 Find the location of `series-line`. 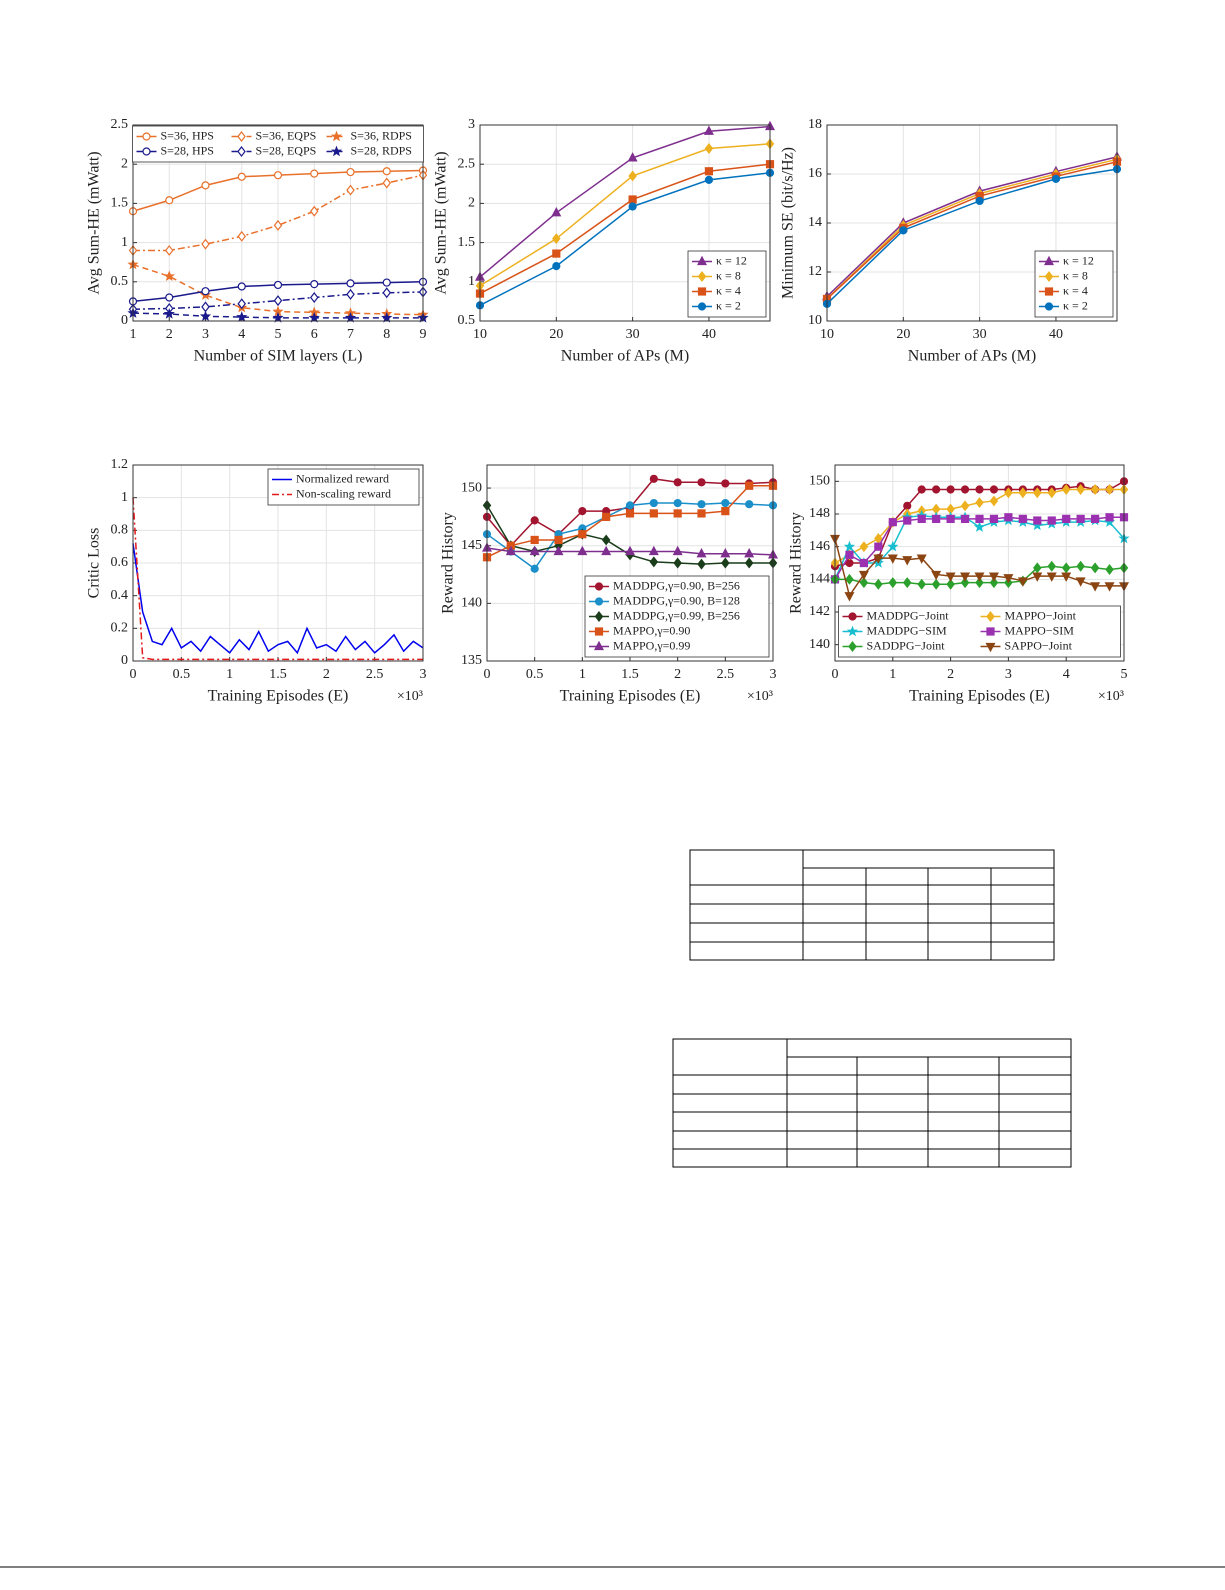

series-line is located at coordinates (277, 579).